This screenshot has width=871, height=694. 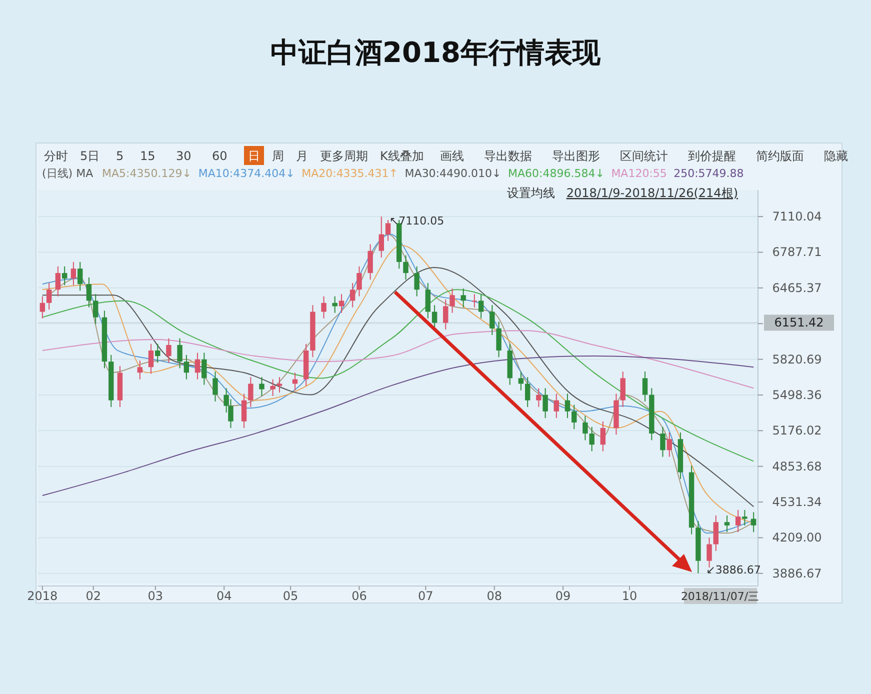 I want to click on text: 15, so click(x=148, y=156).